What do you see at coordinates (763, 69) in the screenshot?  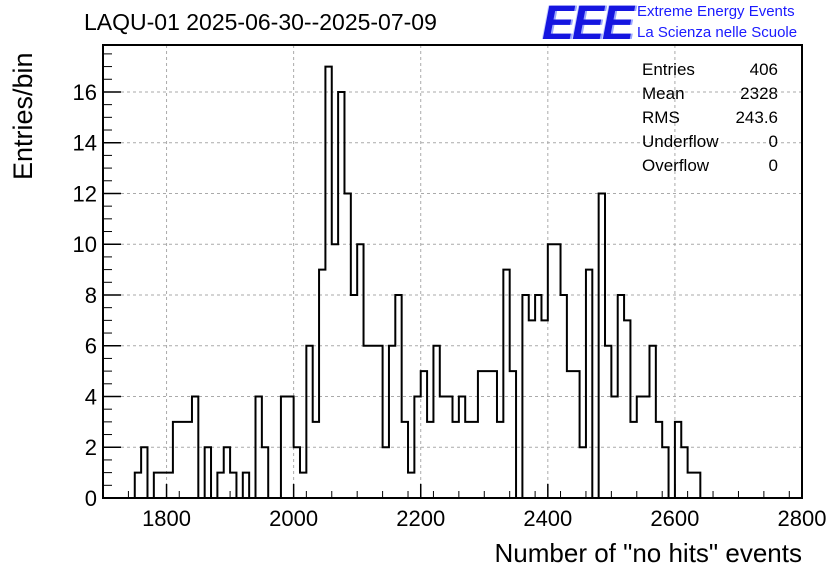 I see `stats-value: 406` at bounding box center [763, 69].